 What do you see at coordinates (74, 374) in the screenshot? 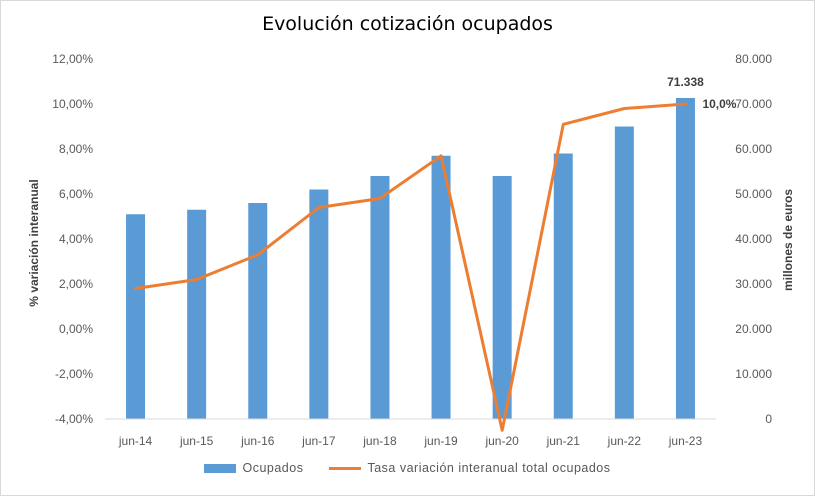
I see `y-left-tick-label: -2,00%` at bounding box center [74, 374].